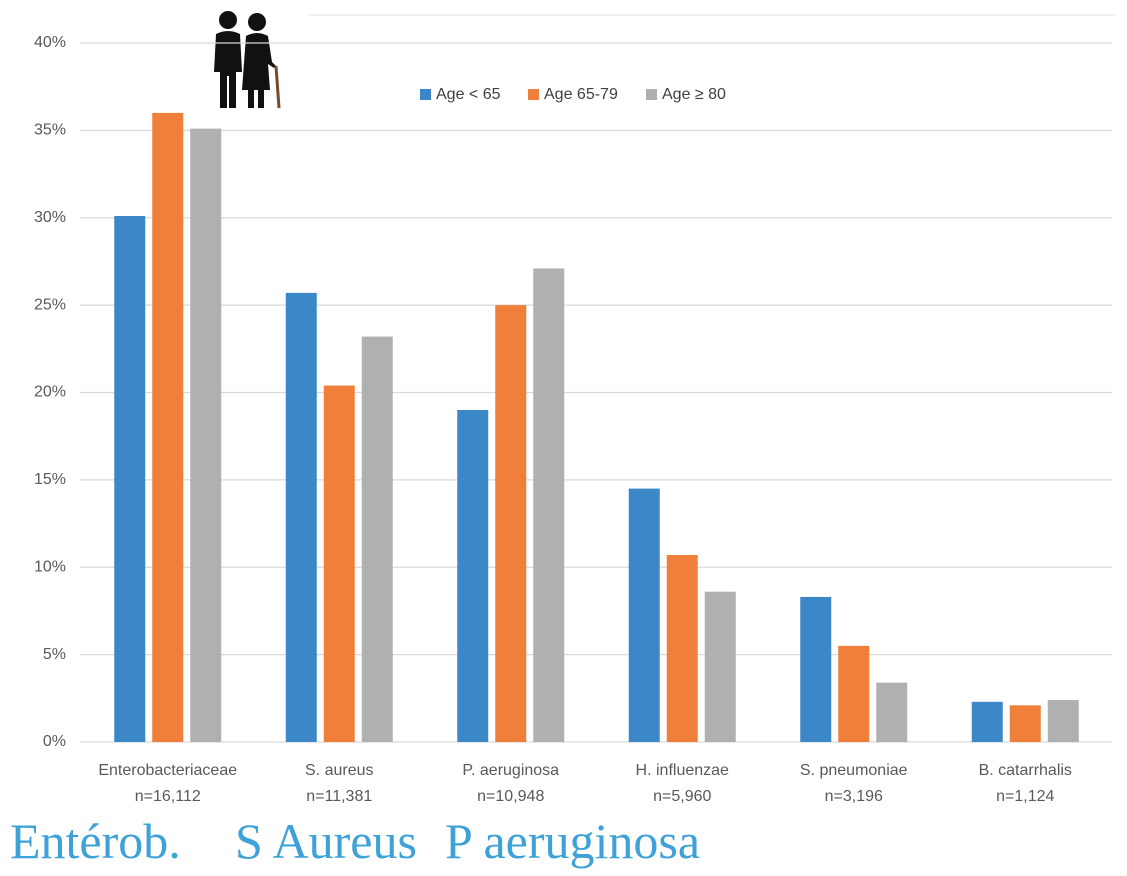 Image resolution: width=1127 pixels, height=876 pixels. I want to click on y-tick-label: 25%, so click(50, 304).